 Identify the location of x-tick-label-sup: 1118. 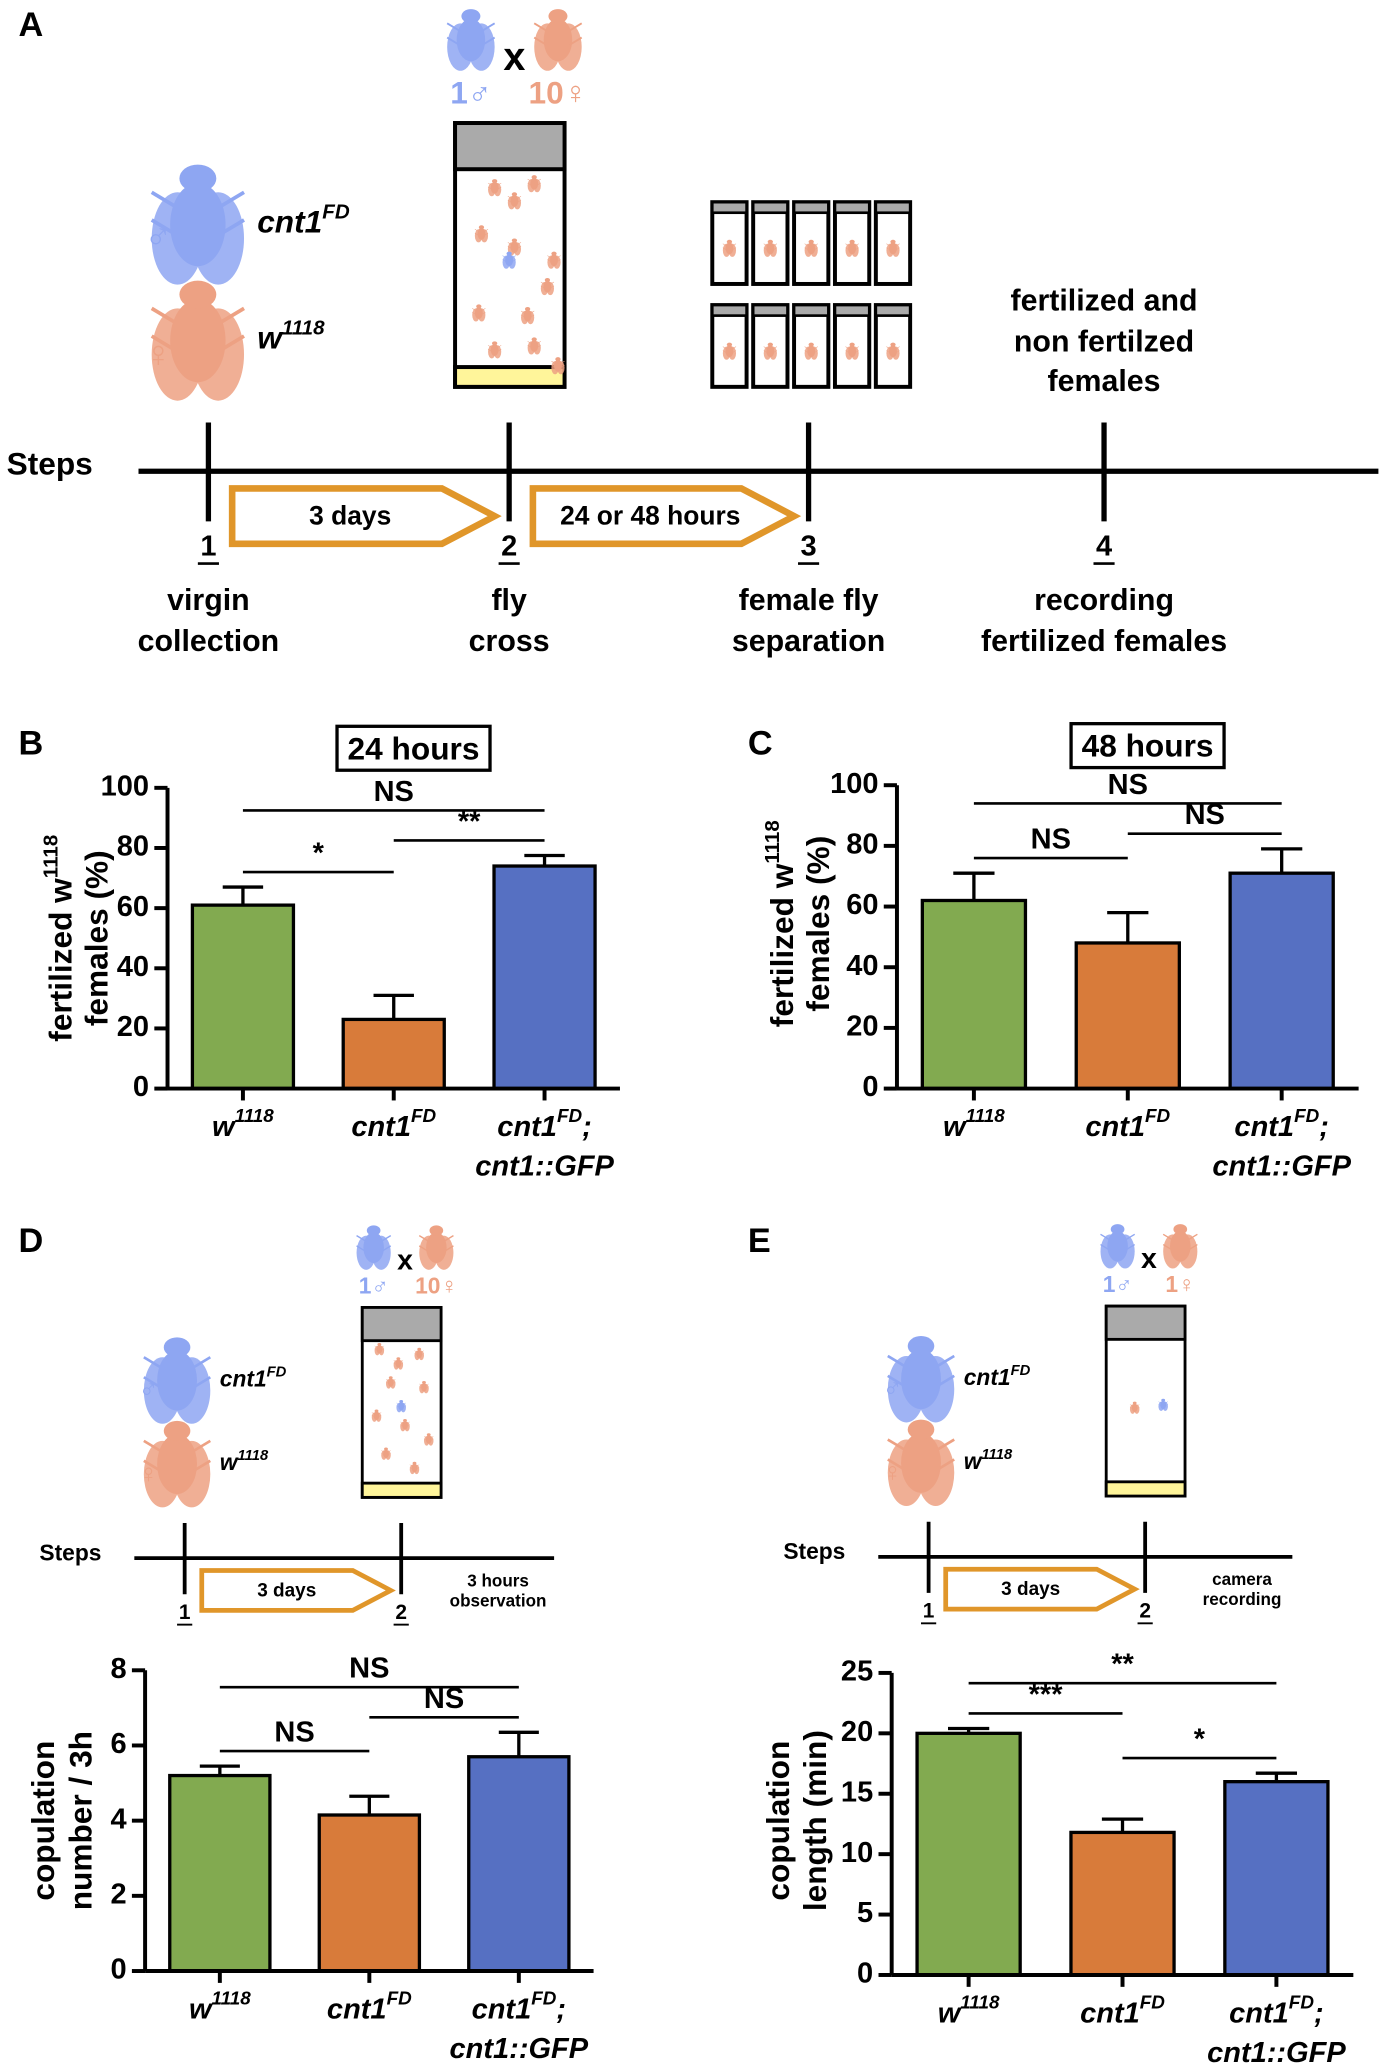
(255, 1116).